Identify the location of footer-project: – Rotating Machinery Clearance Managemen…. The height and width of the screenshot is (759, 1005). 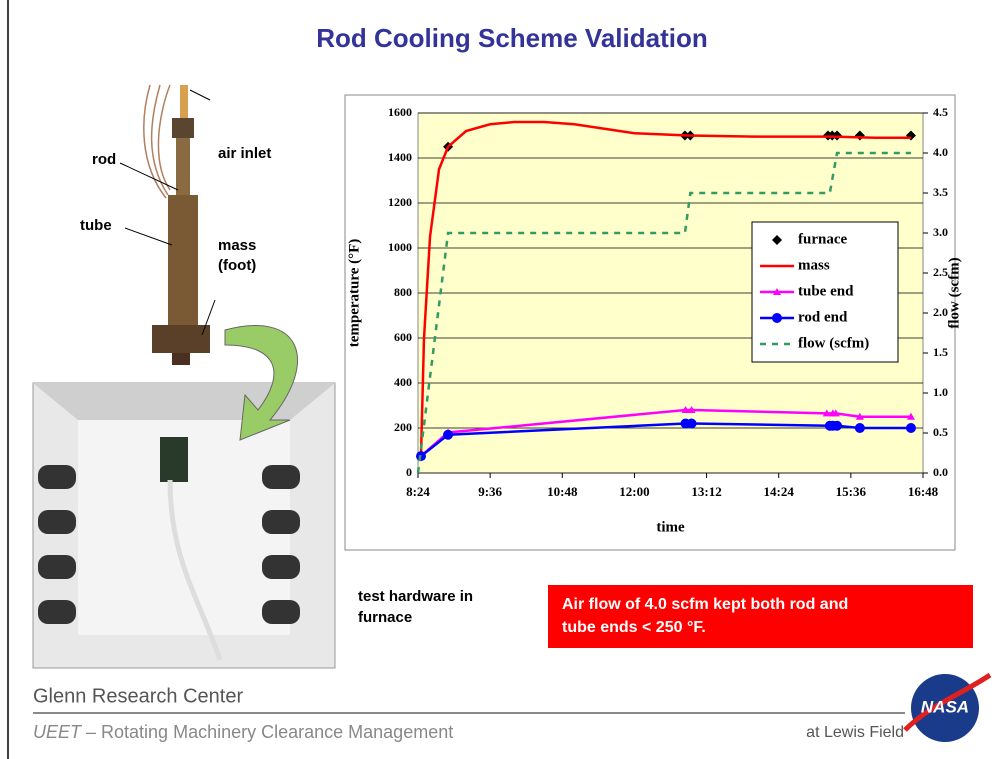
(267, 732).